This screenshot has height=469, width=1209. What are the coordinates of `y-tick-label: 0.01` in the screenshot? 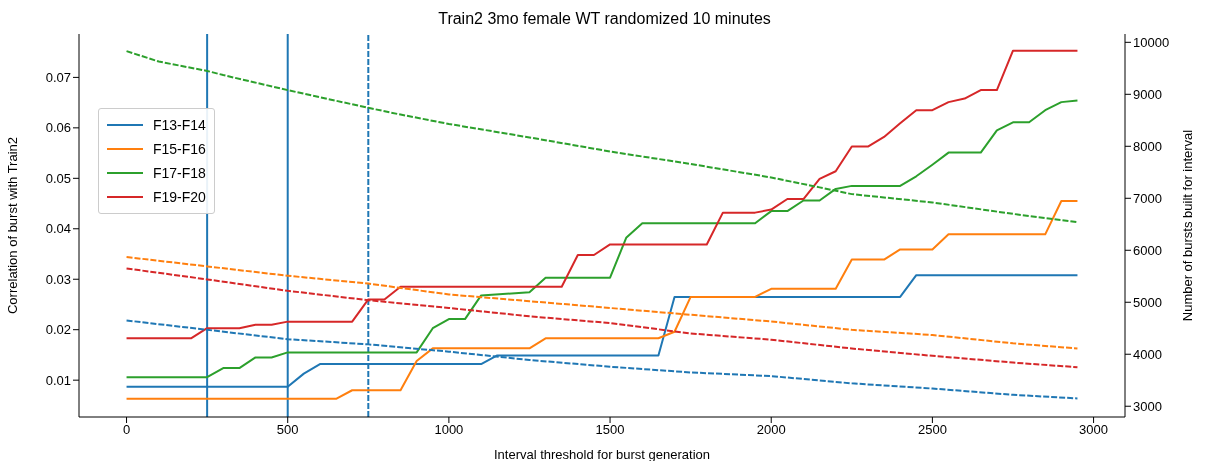 It's located at (58, 380).